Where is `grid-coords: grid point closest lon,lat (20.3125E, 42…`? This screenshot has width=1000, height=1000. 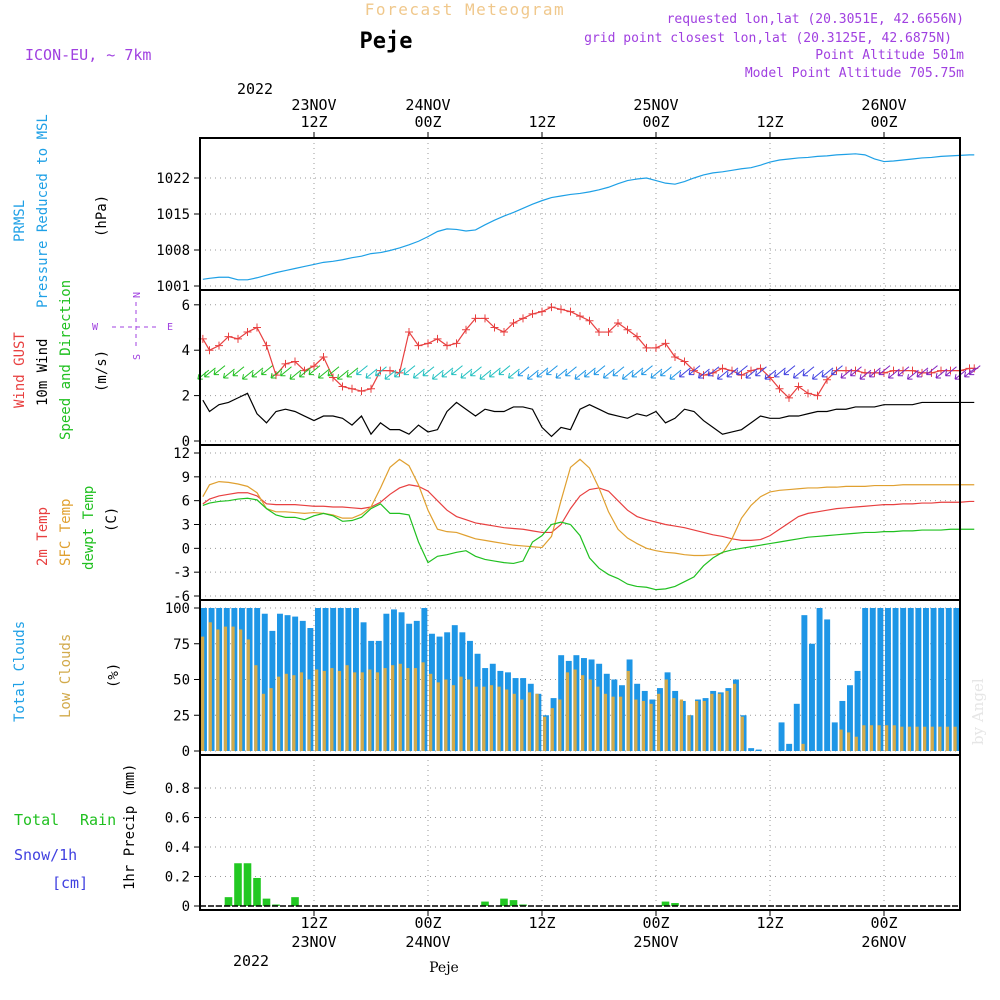
grid-coords: grid point closest lon,lat (20.3125E, 42… is located at coordinates (768, 38).